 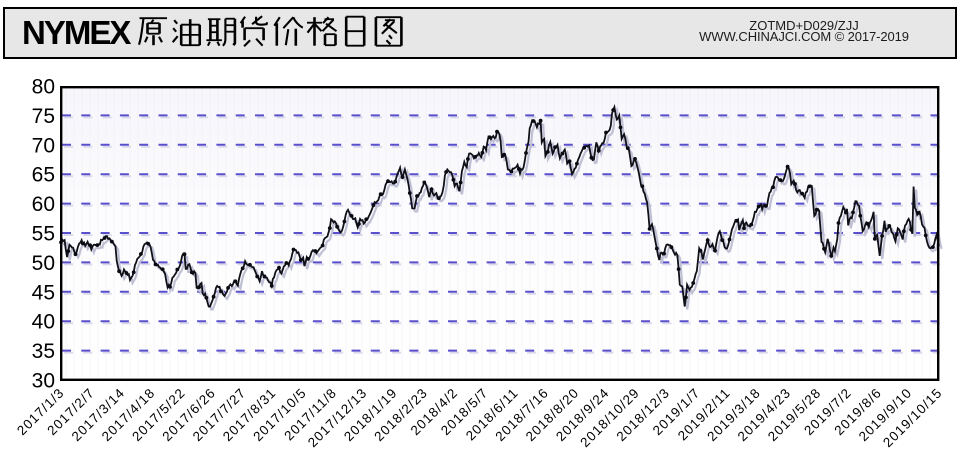 I want to click on svg-text: WWW.CHINAJCI.COM © 2017-2019, so click(x=804, y=36).